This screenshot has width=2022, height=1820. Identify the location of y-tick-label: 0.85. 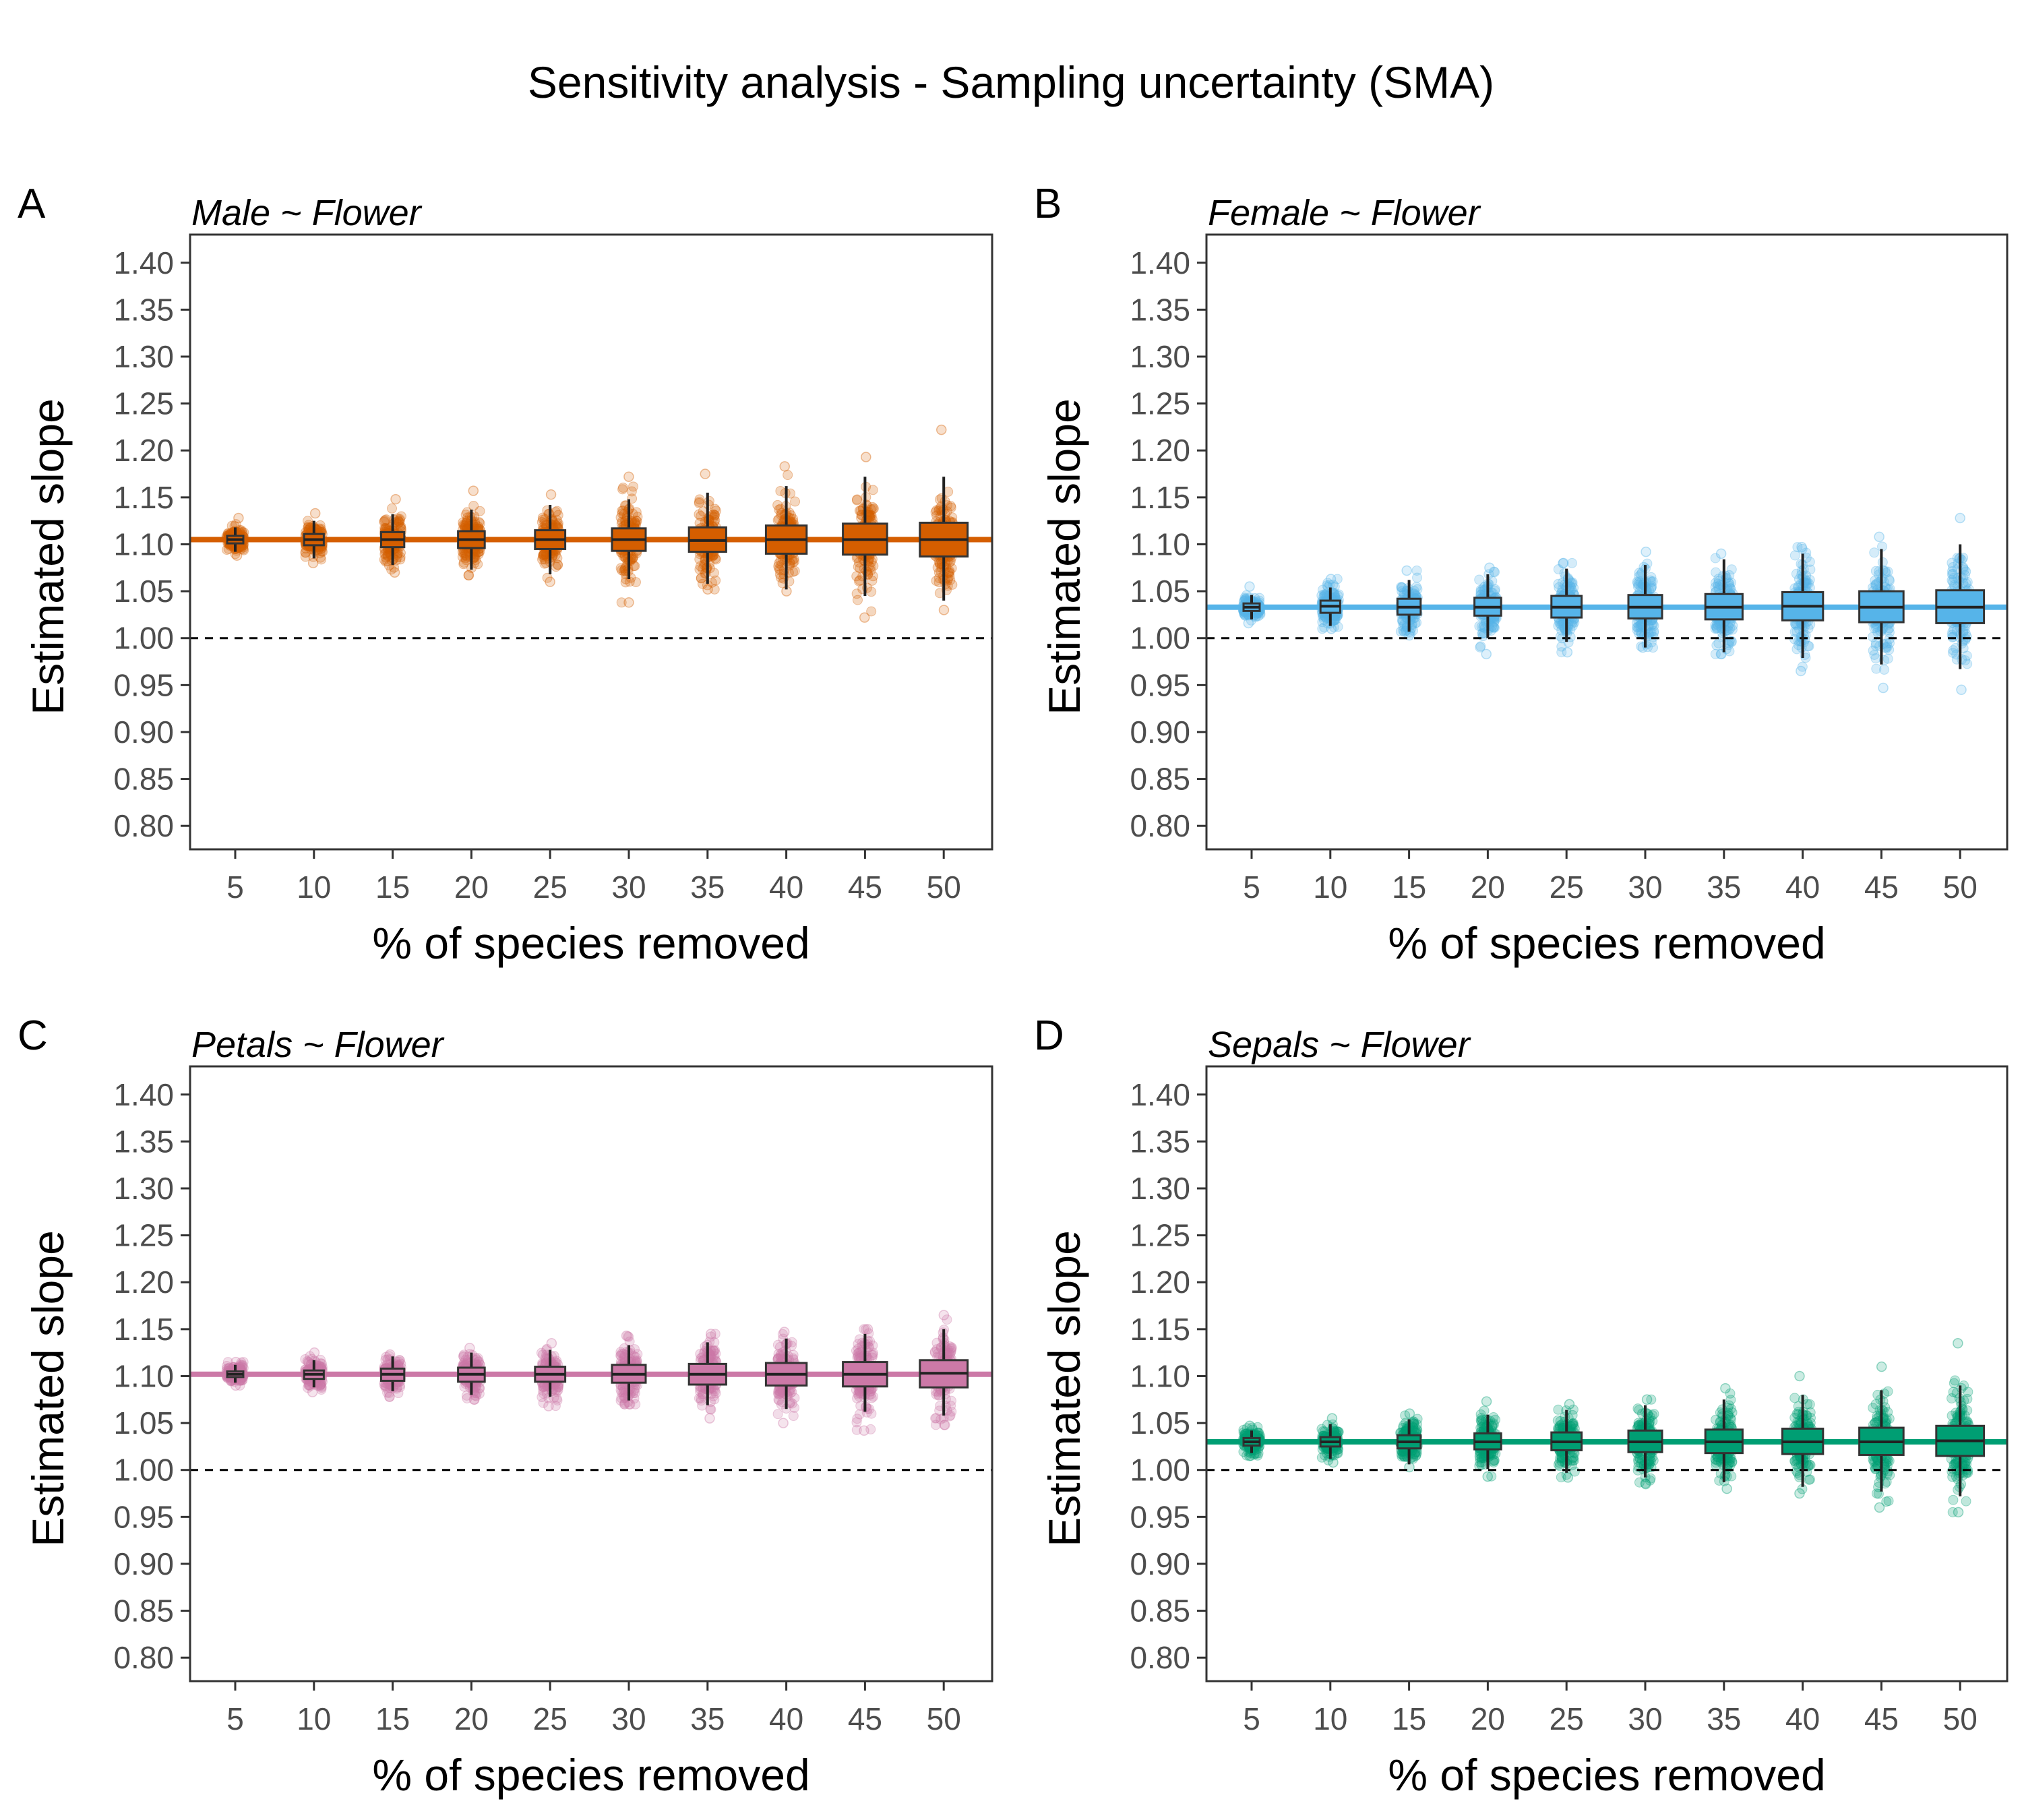
(1160, 779).